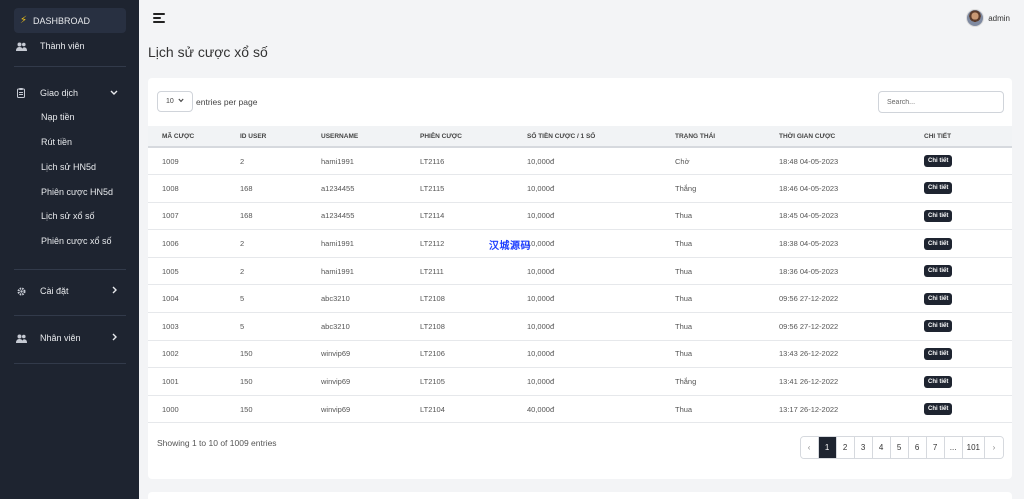 This screenshot has width=1024, height=499. What do you see at coordinates (70, 93) in the screenshot?
I see `sidebar-item-transactions: Giao dịch` at bounding box center [70, 93].